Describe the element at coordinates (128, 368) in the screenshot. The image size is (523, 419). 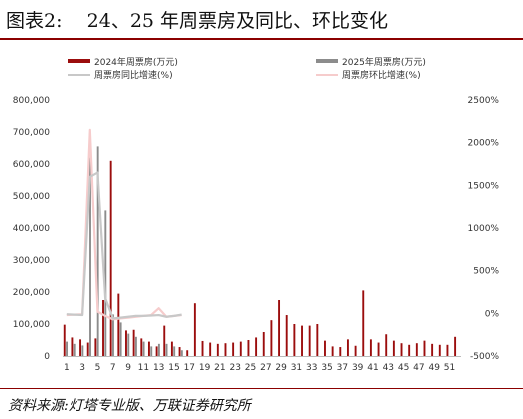
I see `x-tick-label: 9` at that location.